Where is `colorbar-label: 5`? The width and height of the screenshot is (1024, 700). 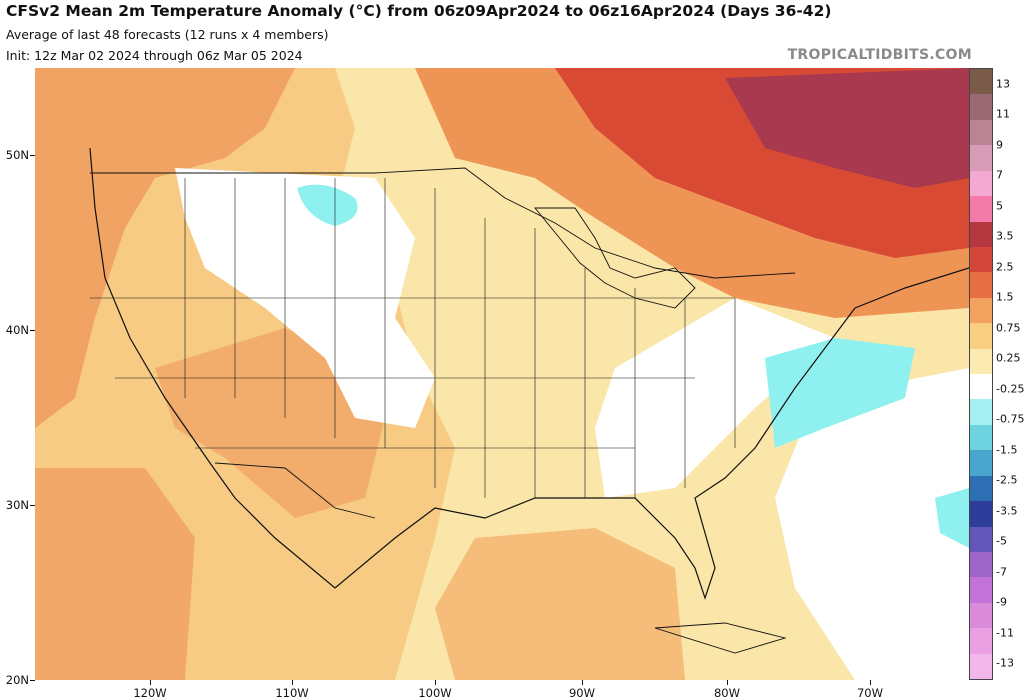 colorbar-label: 5 is located at coordinates (999, 206).